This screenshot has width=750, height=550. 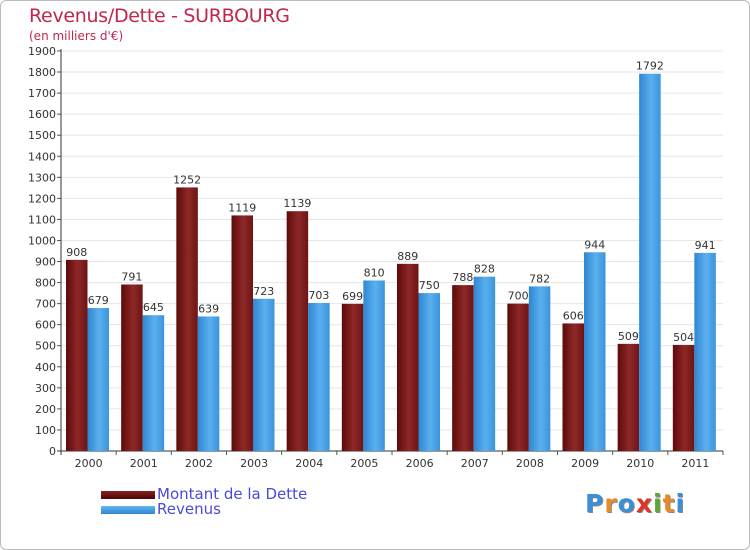 I want to click on data-label-revenue: 723, so click(x=263, y=291).